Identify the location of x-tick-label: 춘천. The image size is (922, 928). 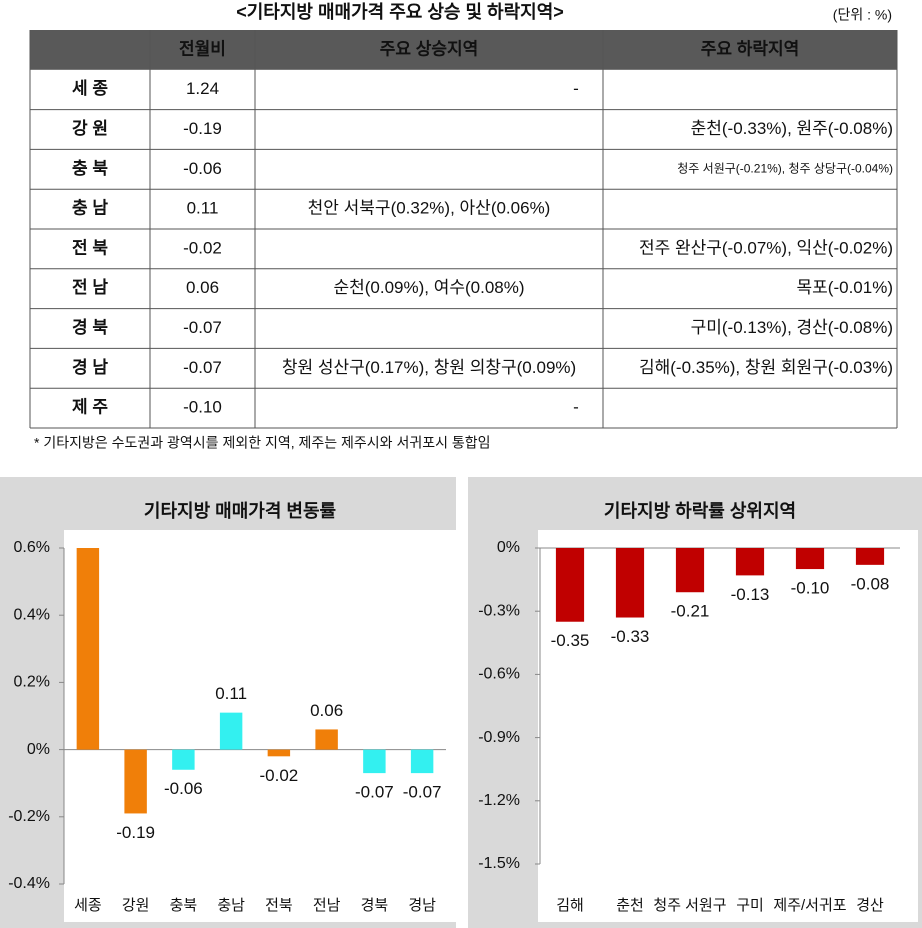
(630, 905).